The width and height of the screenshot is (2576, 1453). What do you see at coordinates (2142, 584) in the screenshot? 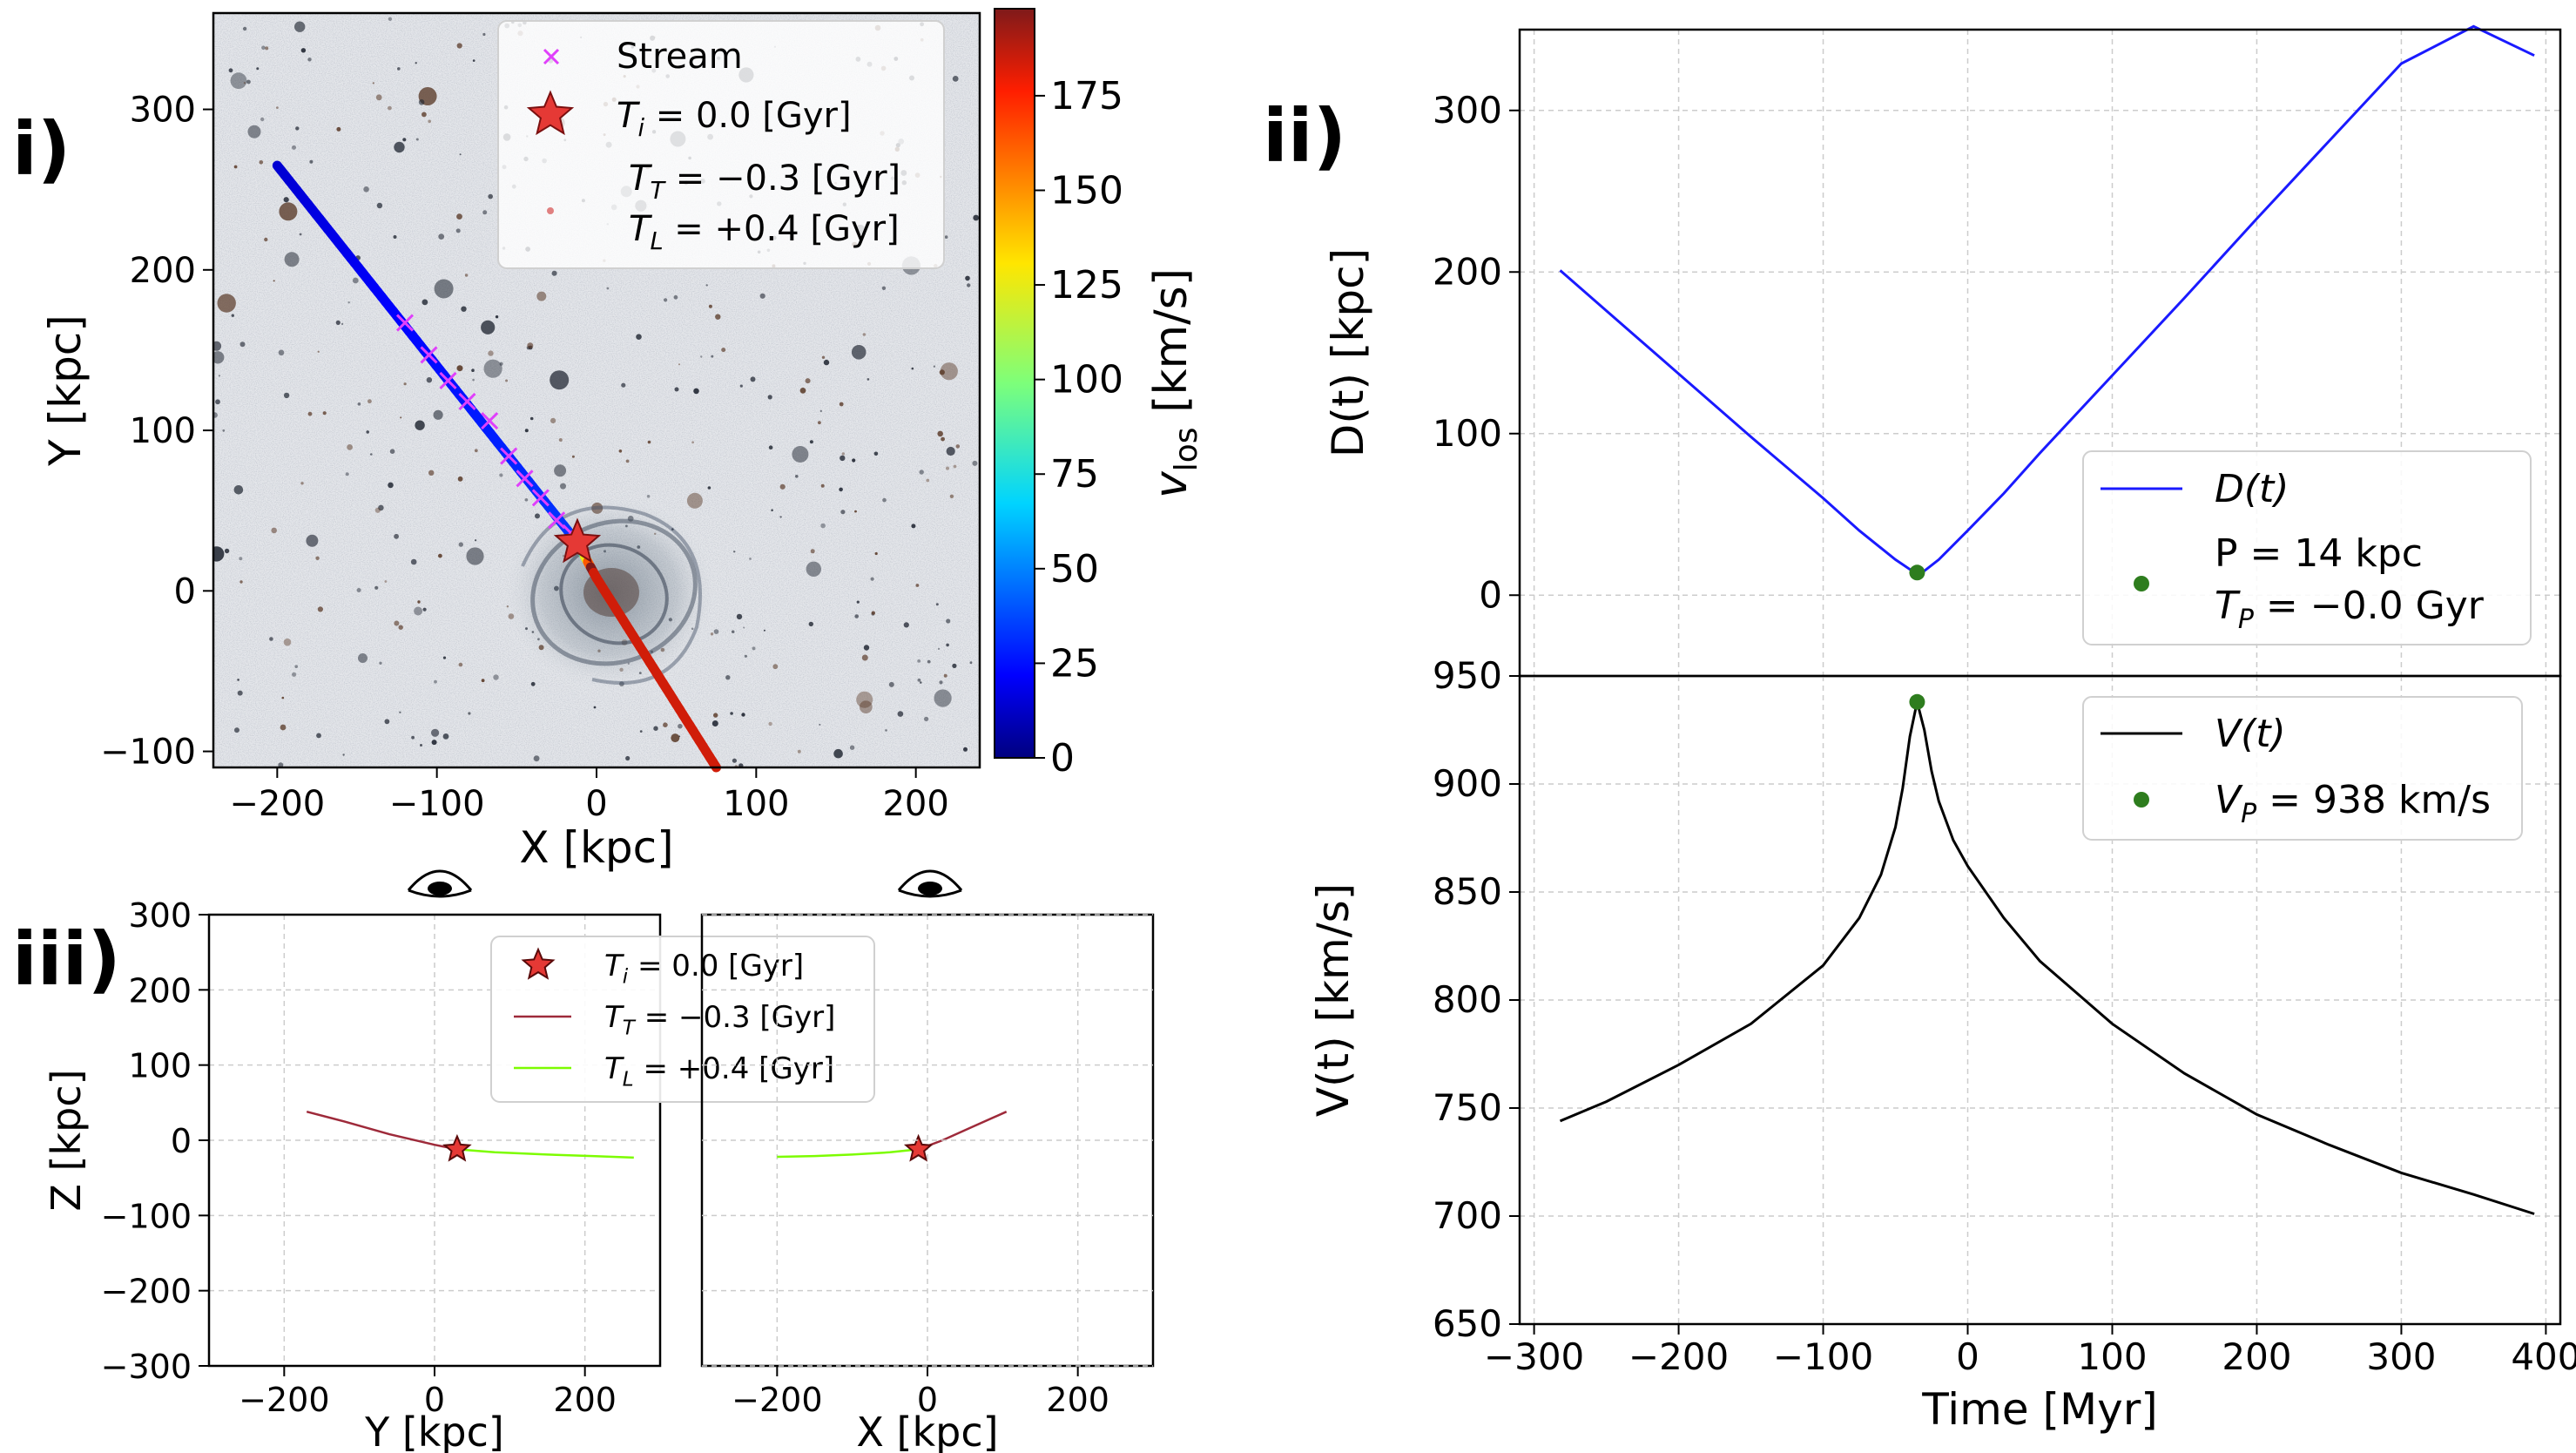
I see `legend-marker-dot` at bounding box center [2142, 584].